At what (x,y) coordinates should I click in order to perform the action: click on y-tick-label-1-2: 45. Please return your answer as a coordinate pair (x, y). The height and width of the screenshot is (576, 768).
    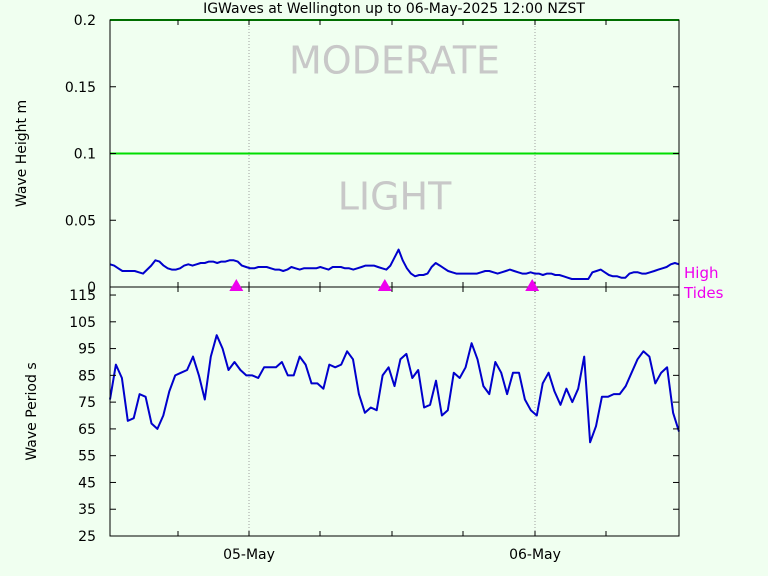
    Looking at the image, I should click on (87, 483).